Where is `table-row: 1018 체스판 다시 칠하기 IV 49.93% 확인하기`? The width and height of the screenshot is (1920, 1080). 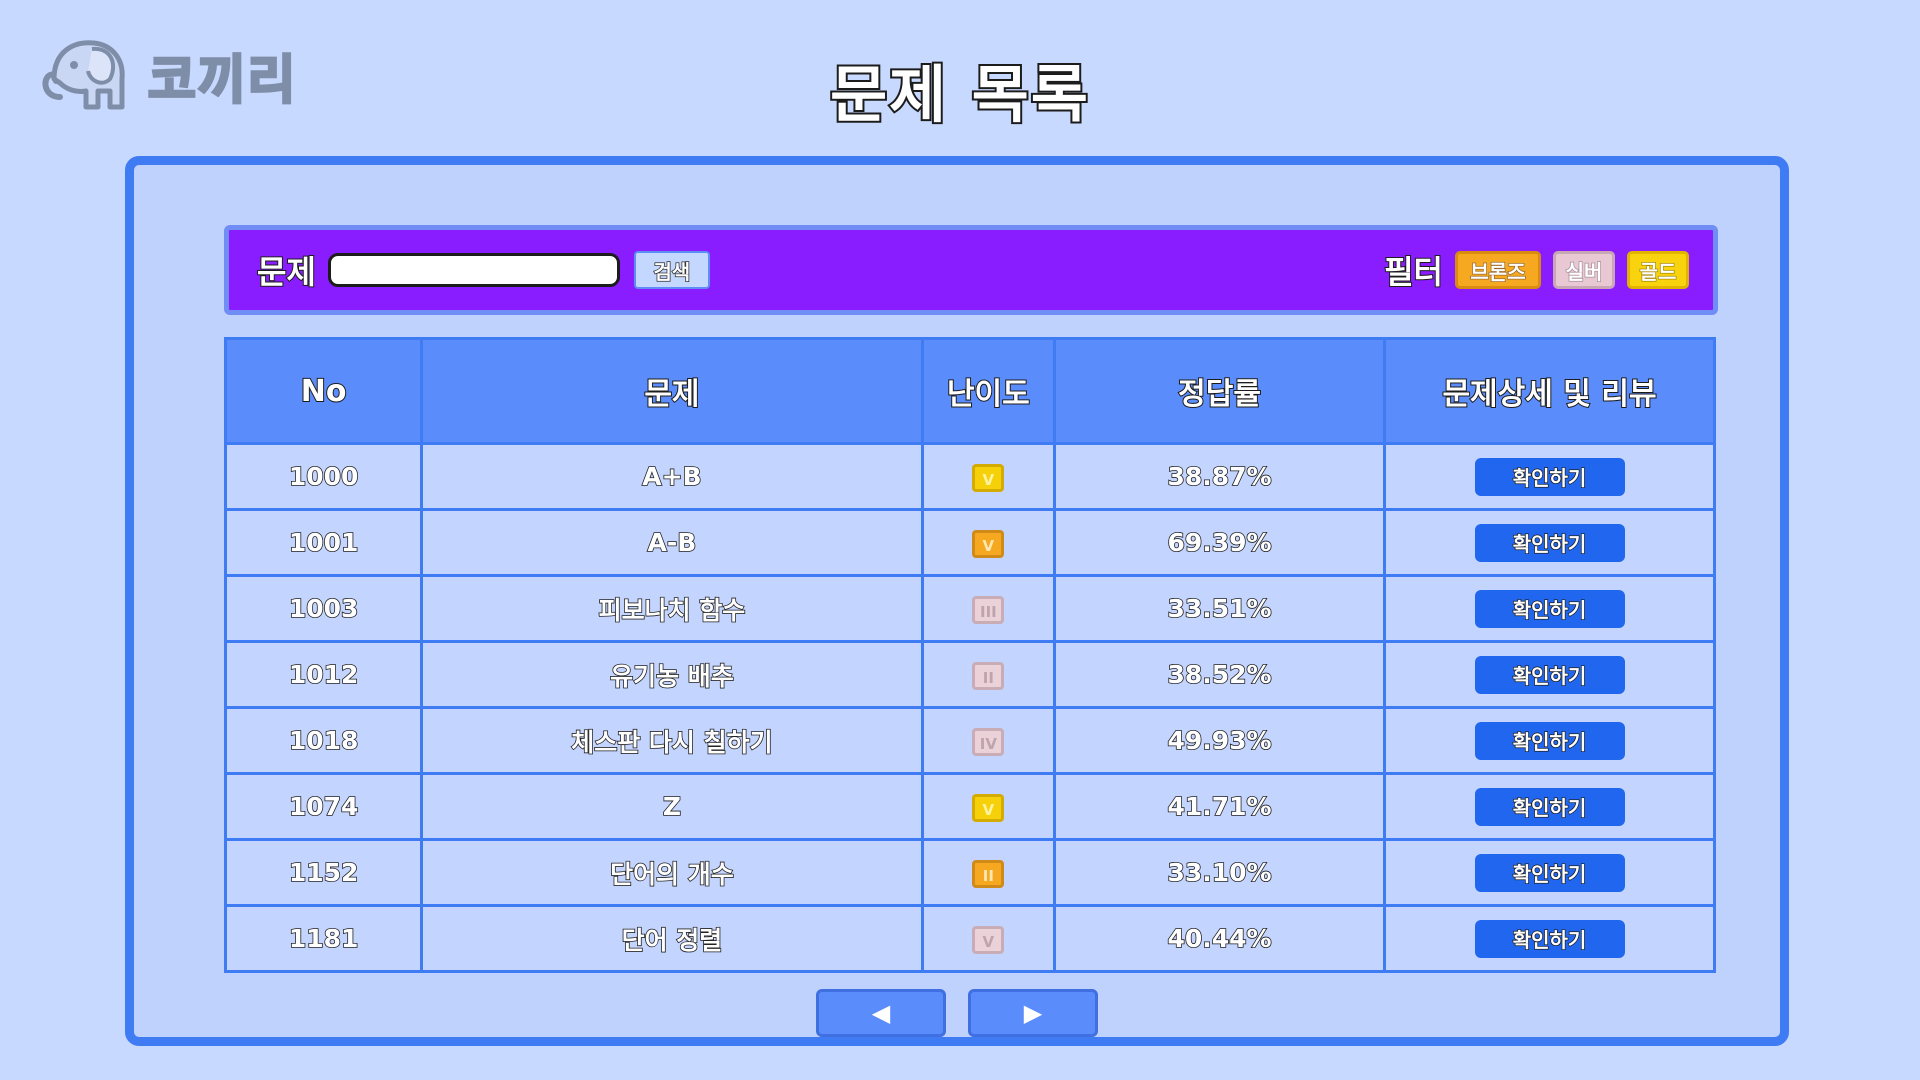 table-row: 1018 체스판 다시 칠하기 IV 49.93% 확인하기 is located at coordinates (969, 740).